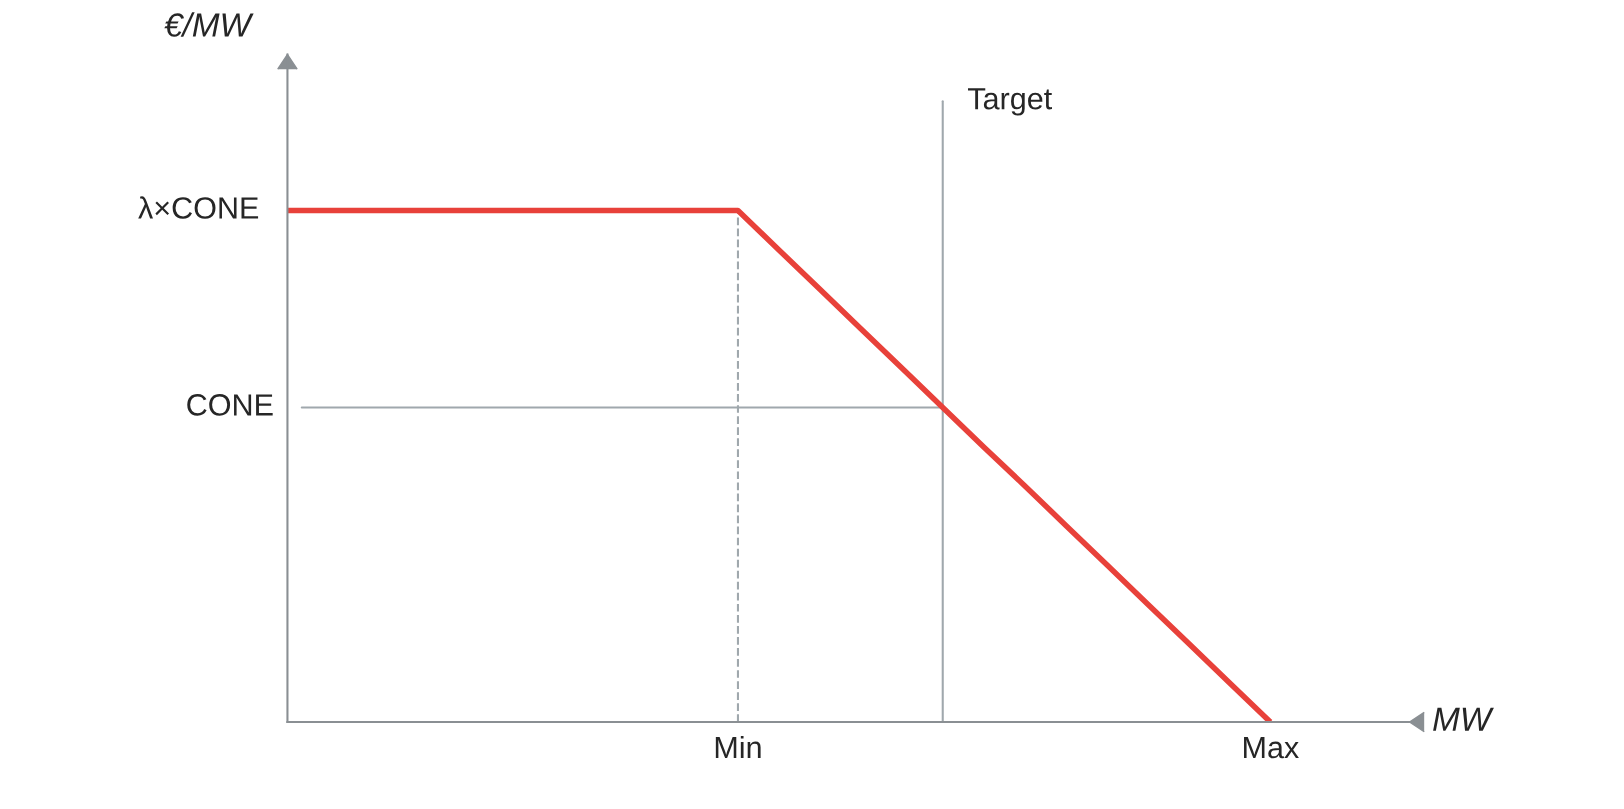 This screenshot has height=809, width=1624. I want to click on x-axis-title: MW, so click(1463, 719).